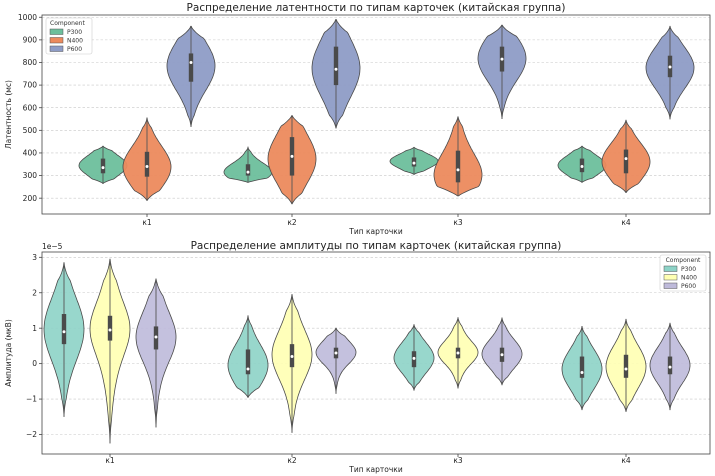 The width and height of the screenshot is (715, 476). I want to click on y-tick-label: 900, so click(30, 39).